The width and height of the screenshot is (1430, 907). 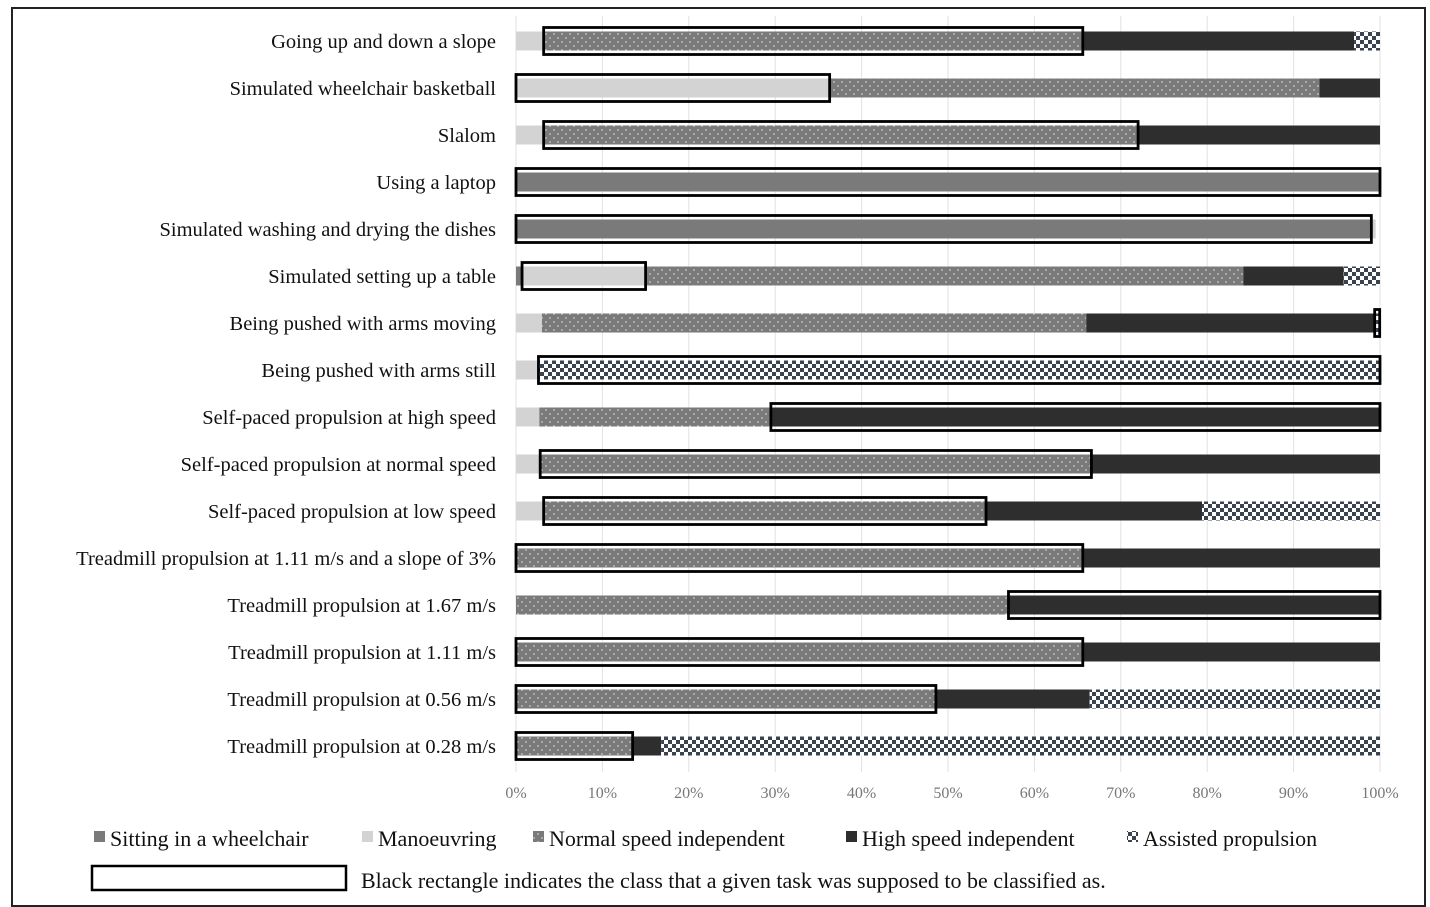 I want to click on category-label: Treadmill propulsion at 1.67 m/s, so click(x=361, y=606).